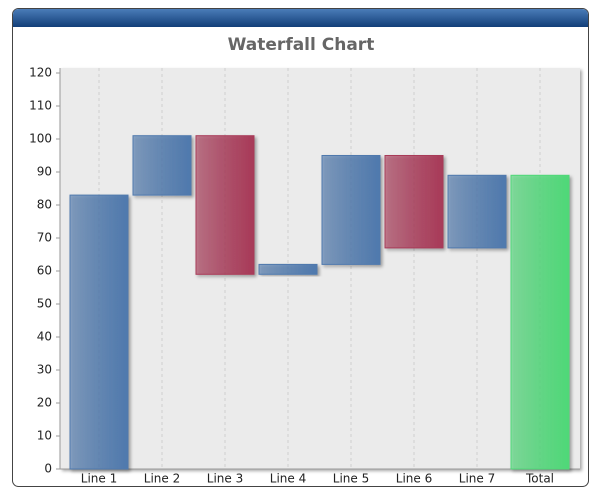  I want to click on x-tick-label: Line 3, so click(225, 479).